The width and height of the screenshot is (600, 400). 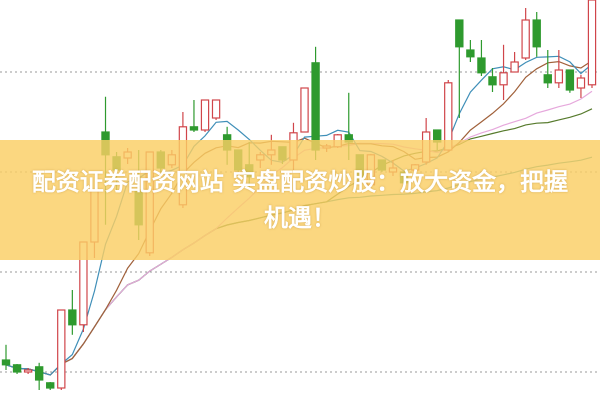 I want to click on banner-line-1: 配资证券配资网站 实盘配资炒股：放大资金，把握, so click(x=300, y=182).